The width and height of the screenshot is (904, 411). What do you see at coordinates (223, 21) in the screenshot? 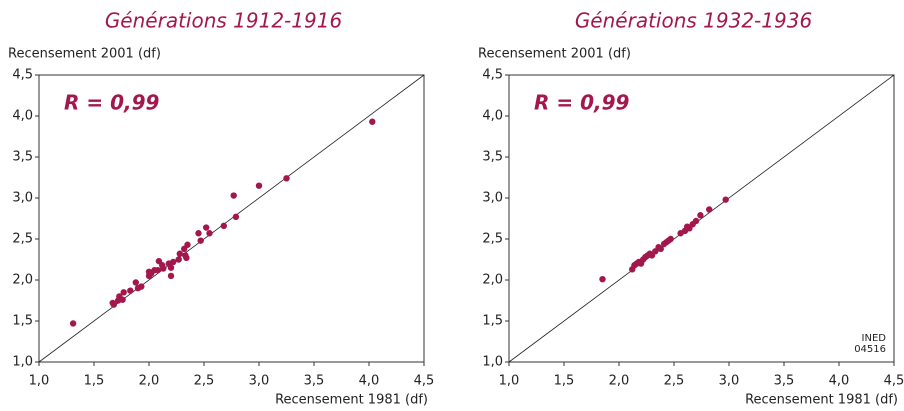
I see `chart-title: Générations 1912-1916` at bounding box center [223, 21].